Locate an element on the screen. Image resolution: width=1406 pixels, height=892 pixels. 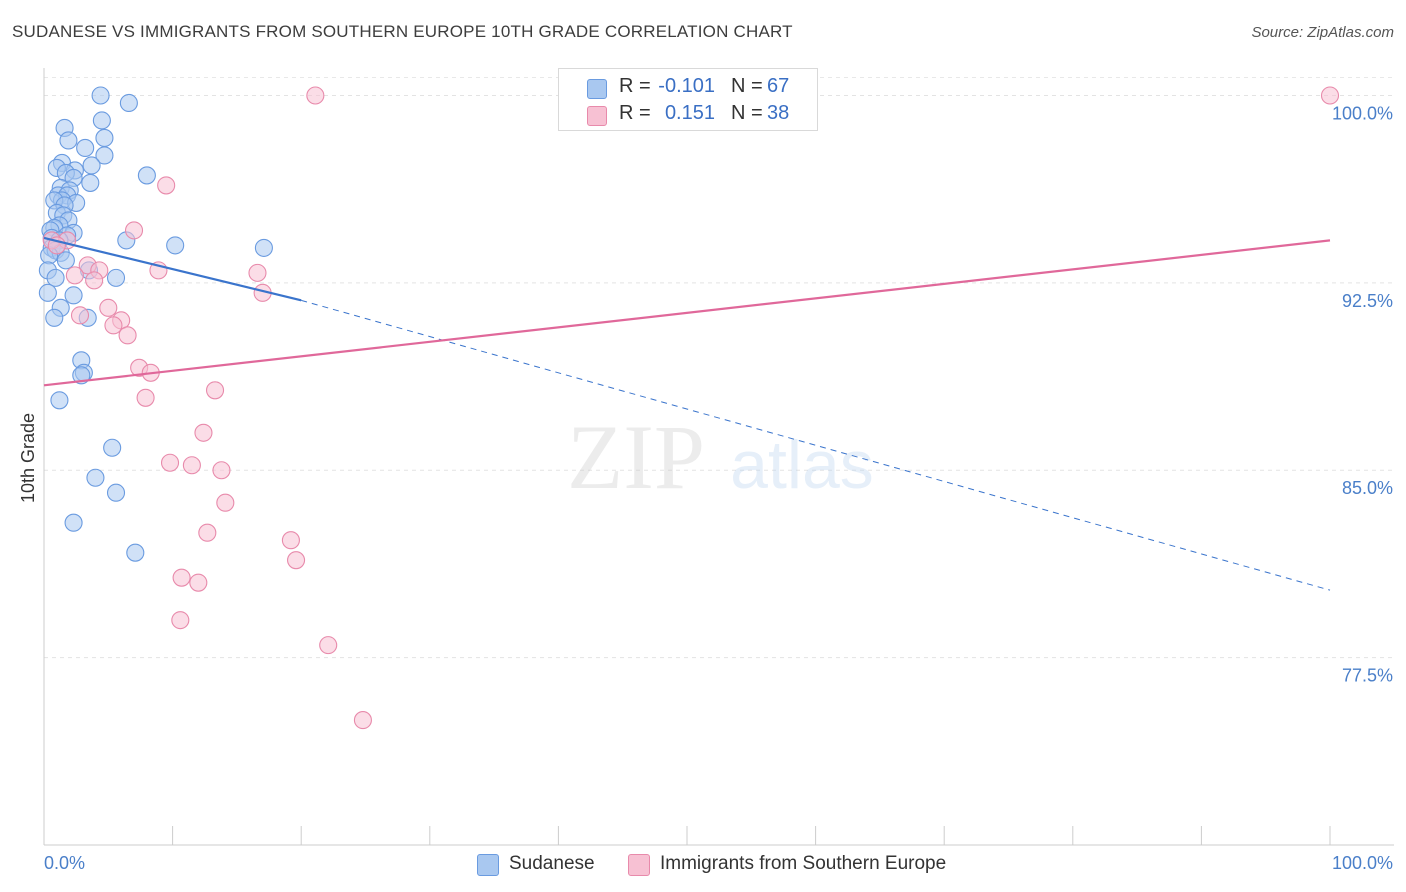
y-tick-label: 85.0% is located at coordinates (1367, 488).